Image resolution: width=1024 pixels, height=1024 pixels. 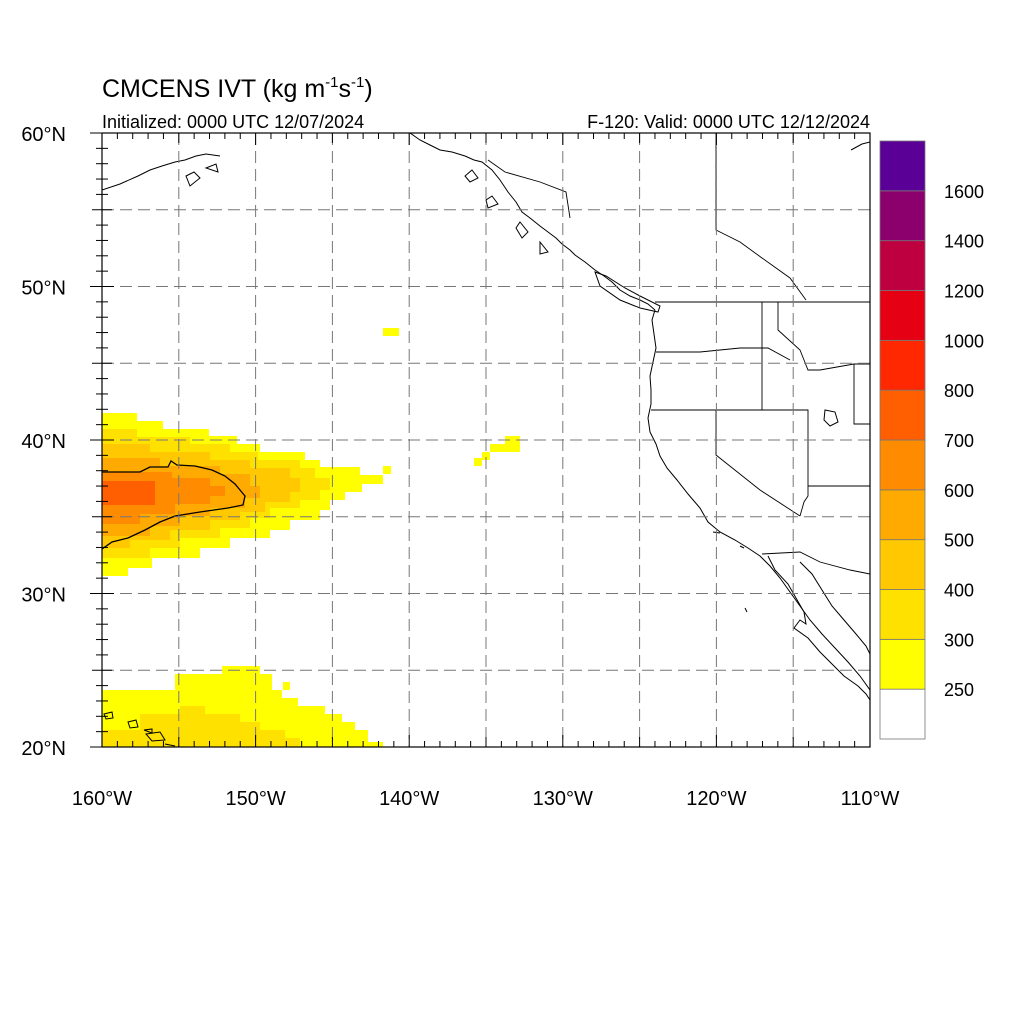 I want to click on alaska-coast, so click(x=532, y=222).